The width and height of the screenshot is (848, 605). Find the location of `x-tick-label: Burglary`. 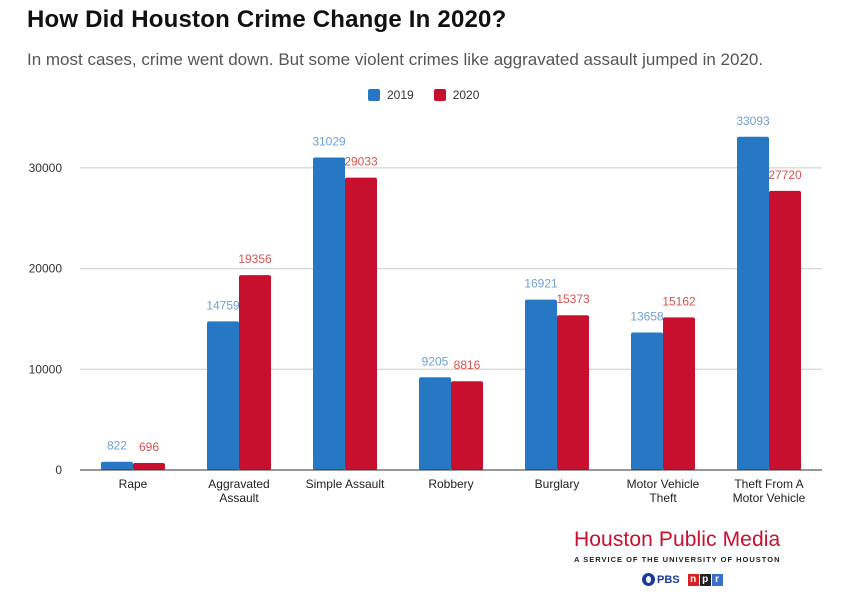

x-tick-label: Burglary is located at coordinates (557, 484).